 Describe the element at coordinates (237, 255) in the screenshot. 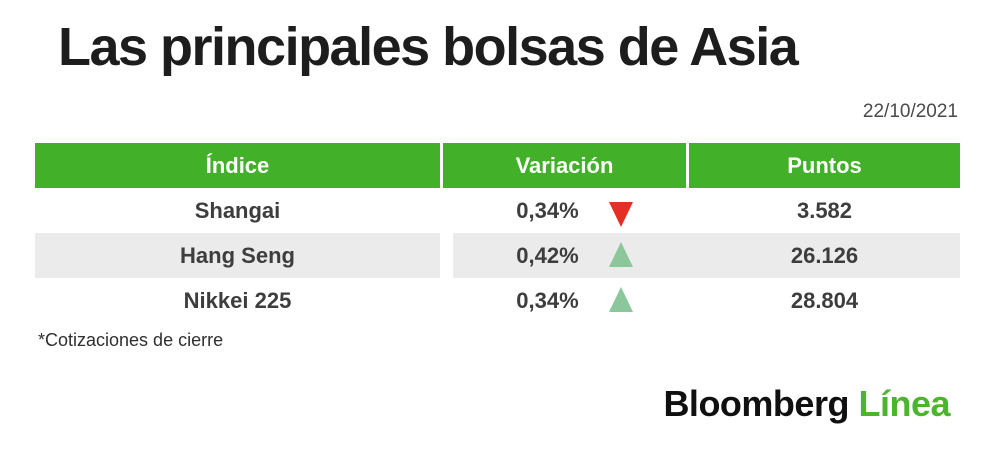

I see `index-name: Hang Seng` at that location.